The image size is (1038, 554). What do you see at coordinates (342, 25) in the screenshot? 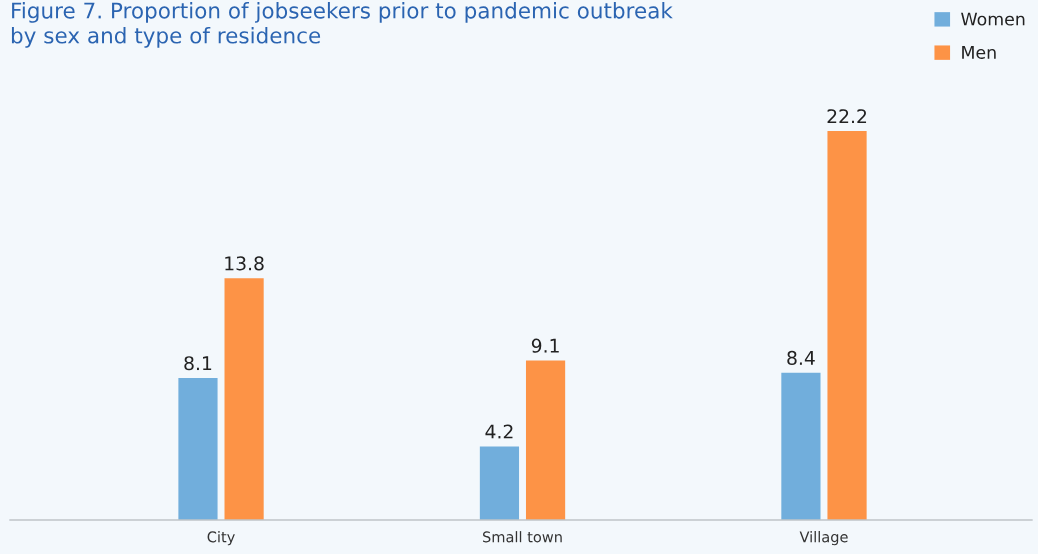
I see `chart-title: Figure 7. Proportion of jobseekers prior to pandemic outbreak by sex and type of residence` at bounding box center [342, 25].